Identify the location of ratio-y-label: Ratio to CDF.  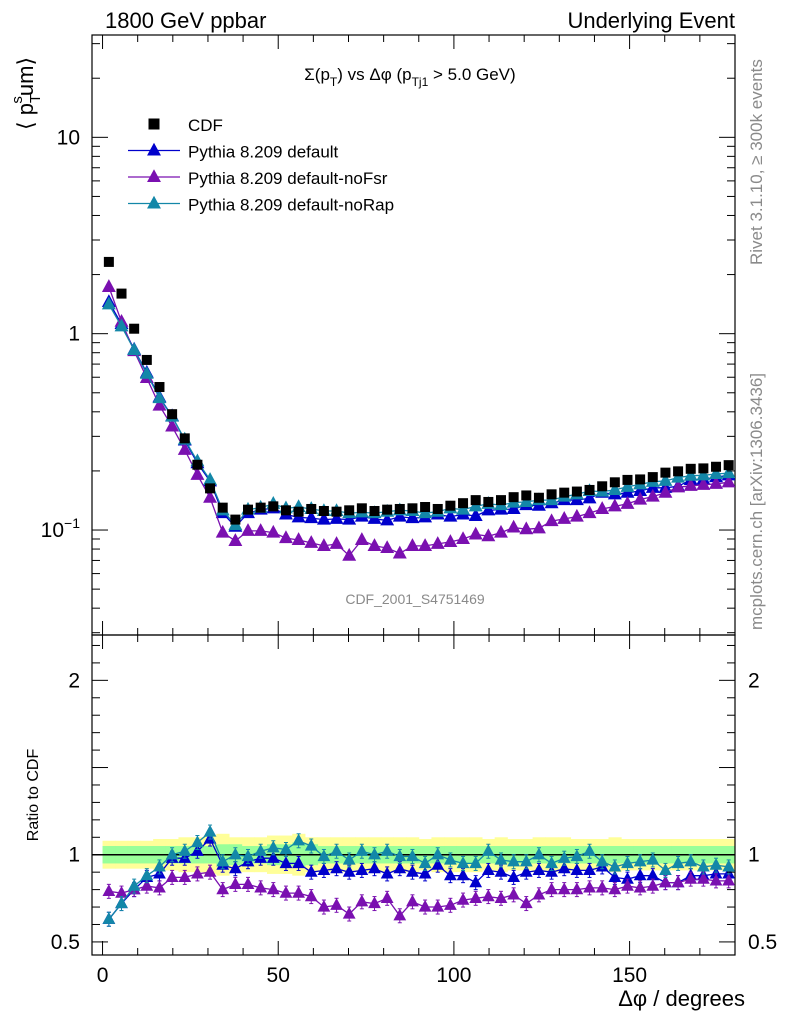
(33, 795).